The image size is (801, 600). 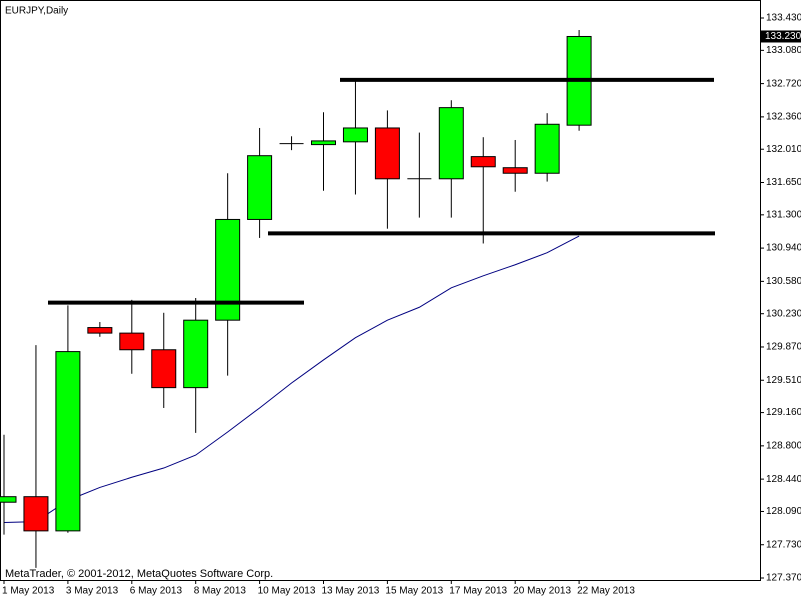 I want to click on y-tick-label: 127.370, so click(x=783, y=578).